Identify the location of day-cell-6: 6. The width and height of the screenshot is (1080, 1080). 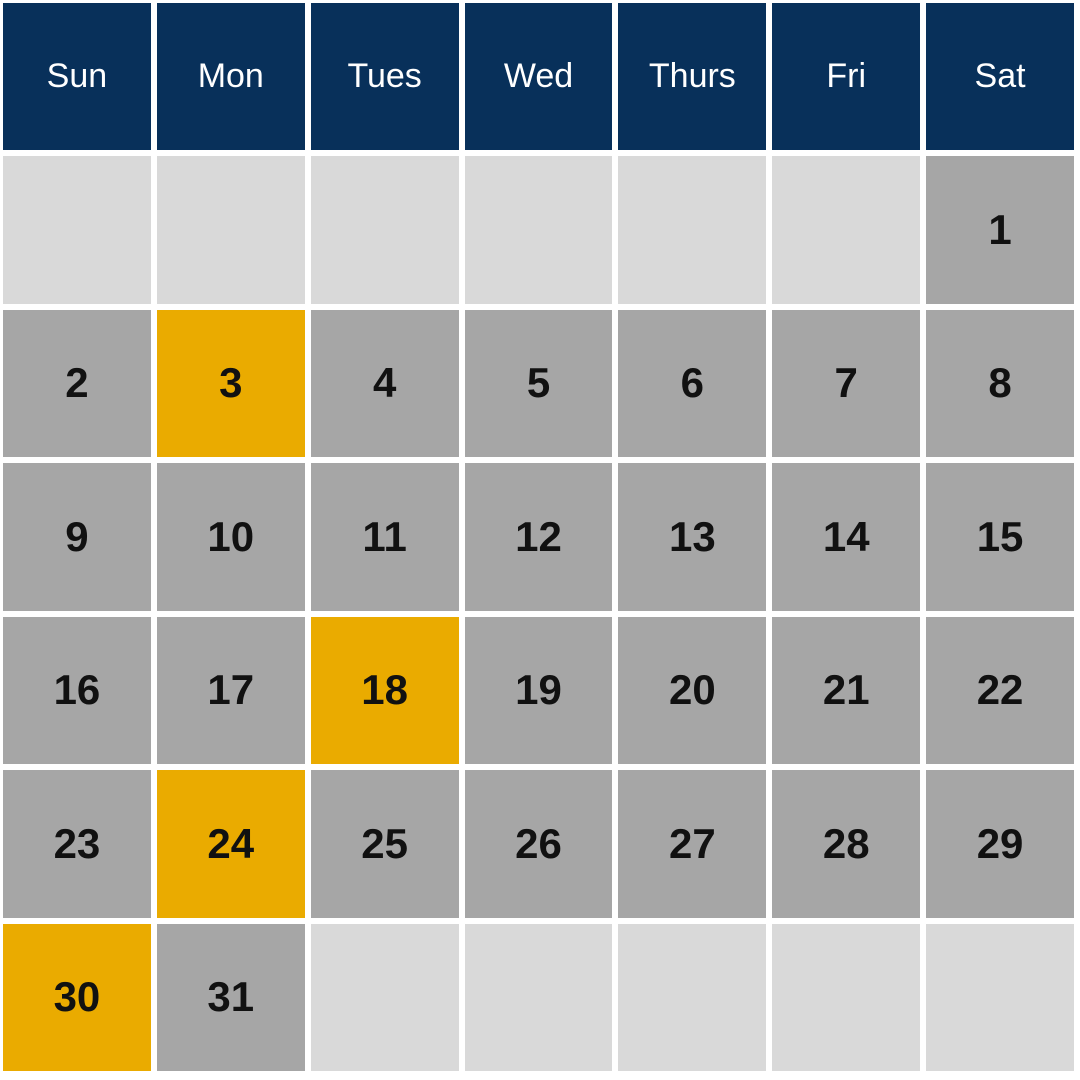
(692, 383).